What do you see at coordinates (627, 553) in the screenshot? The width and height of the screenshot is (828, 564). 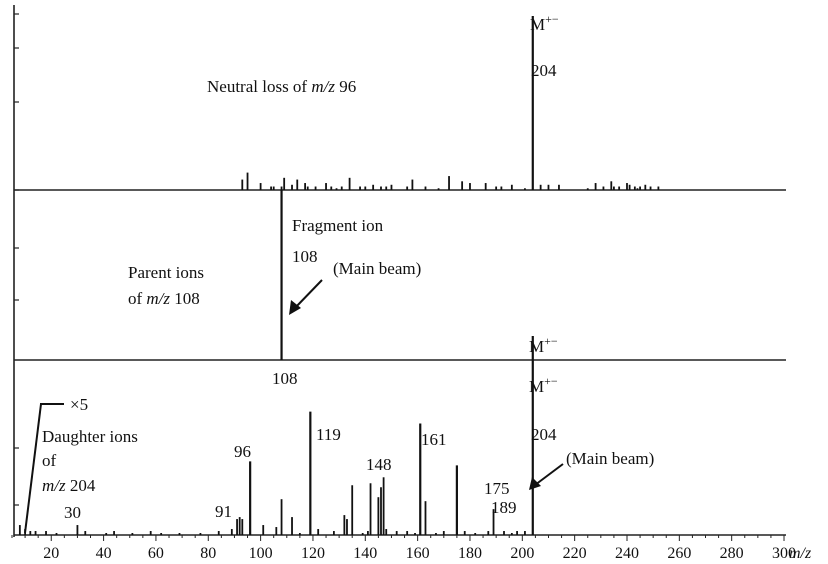 I see `x-tick-label: 240` at bounding box center [627, 553].